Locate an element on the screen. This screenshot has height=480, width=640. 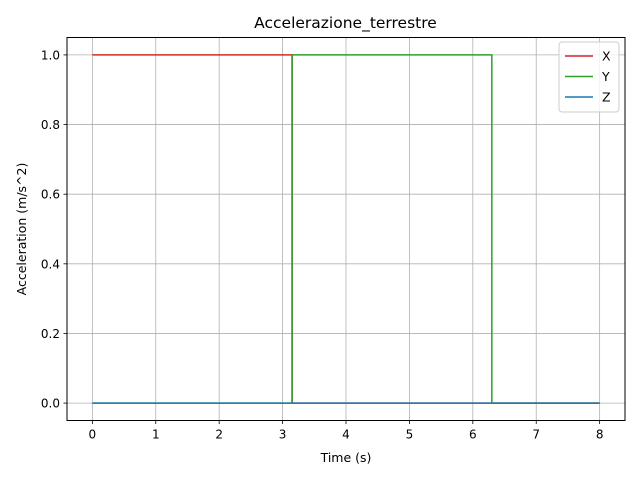
legend: XYZ is located at coordinates (589, 77).